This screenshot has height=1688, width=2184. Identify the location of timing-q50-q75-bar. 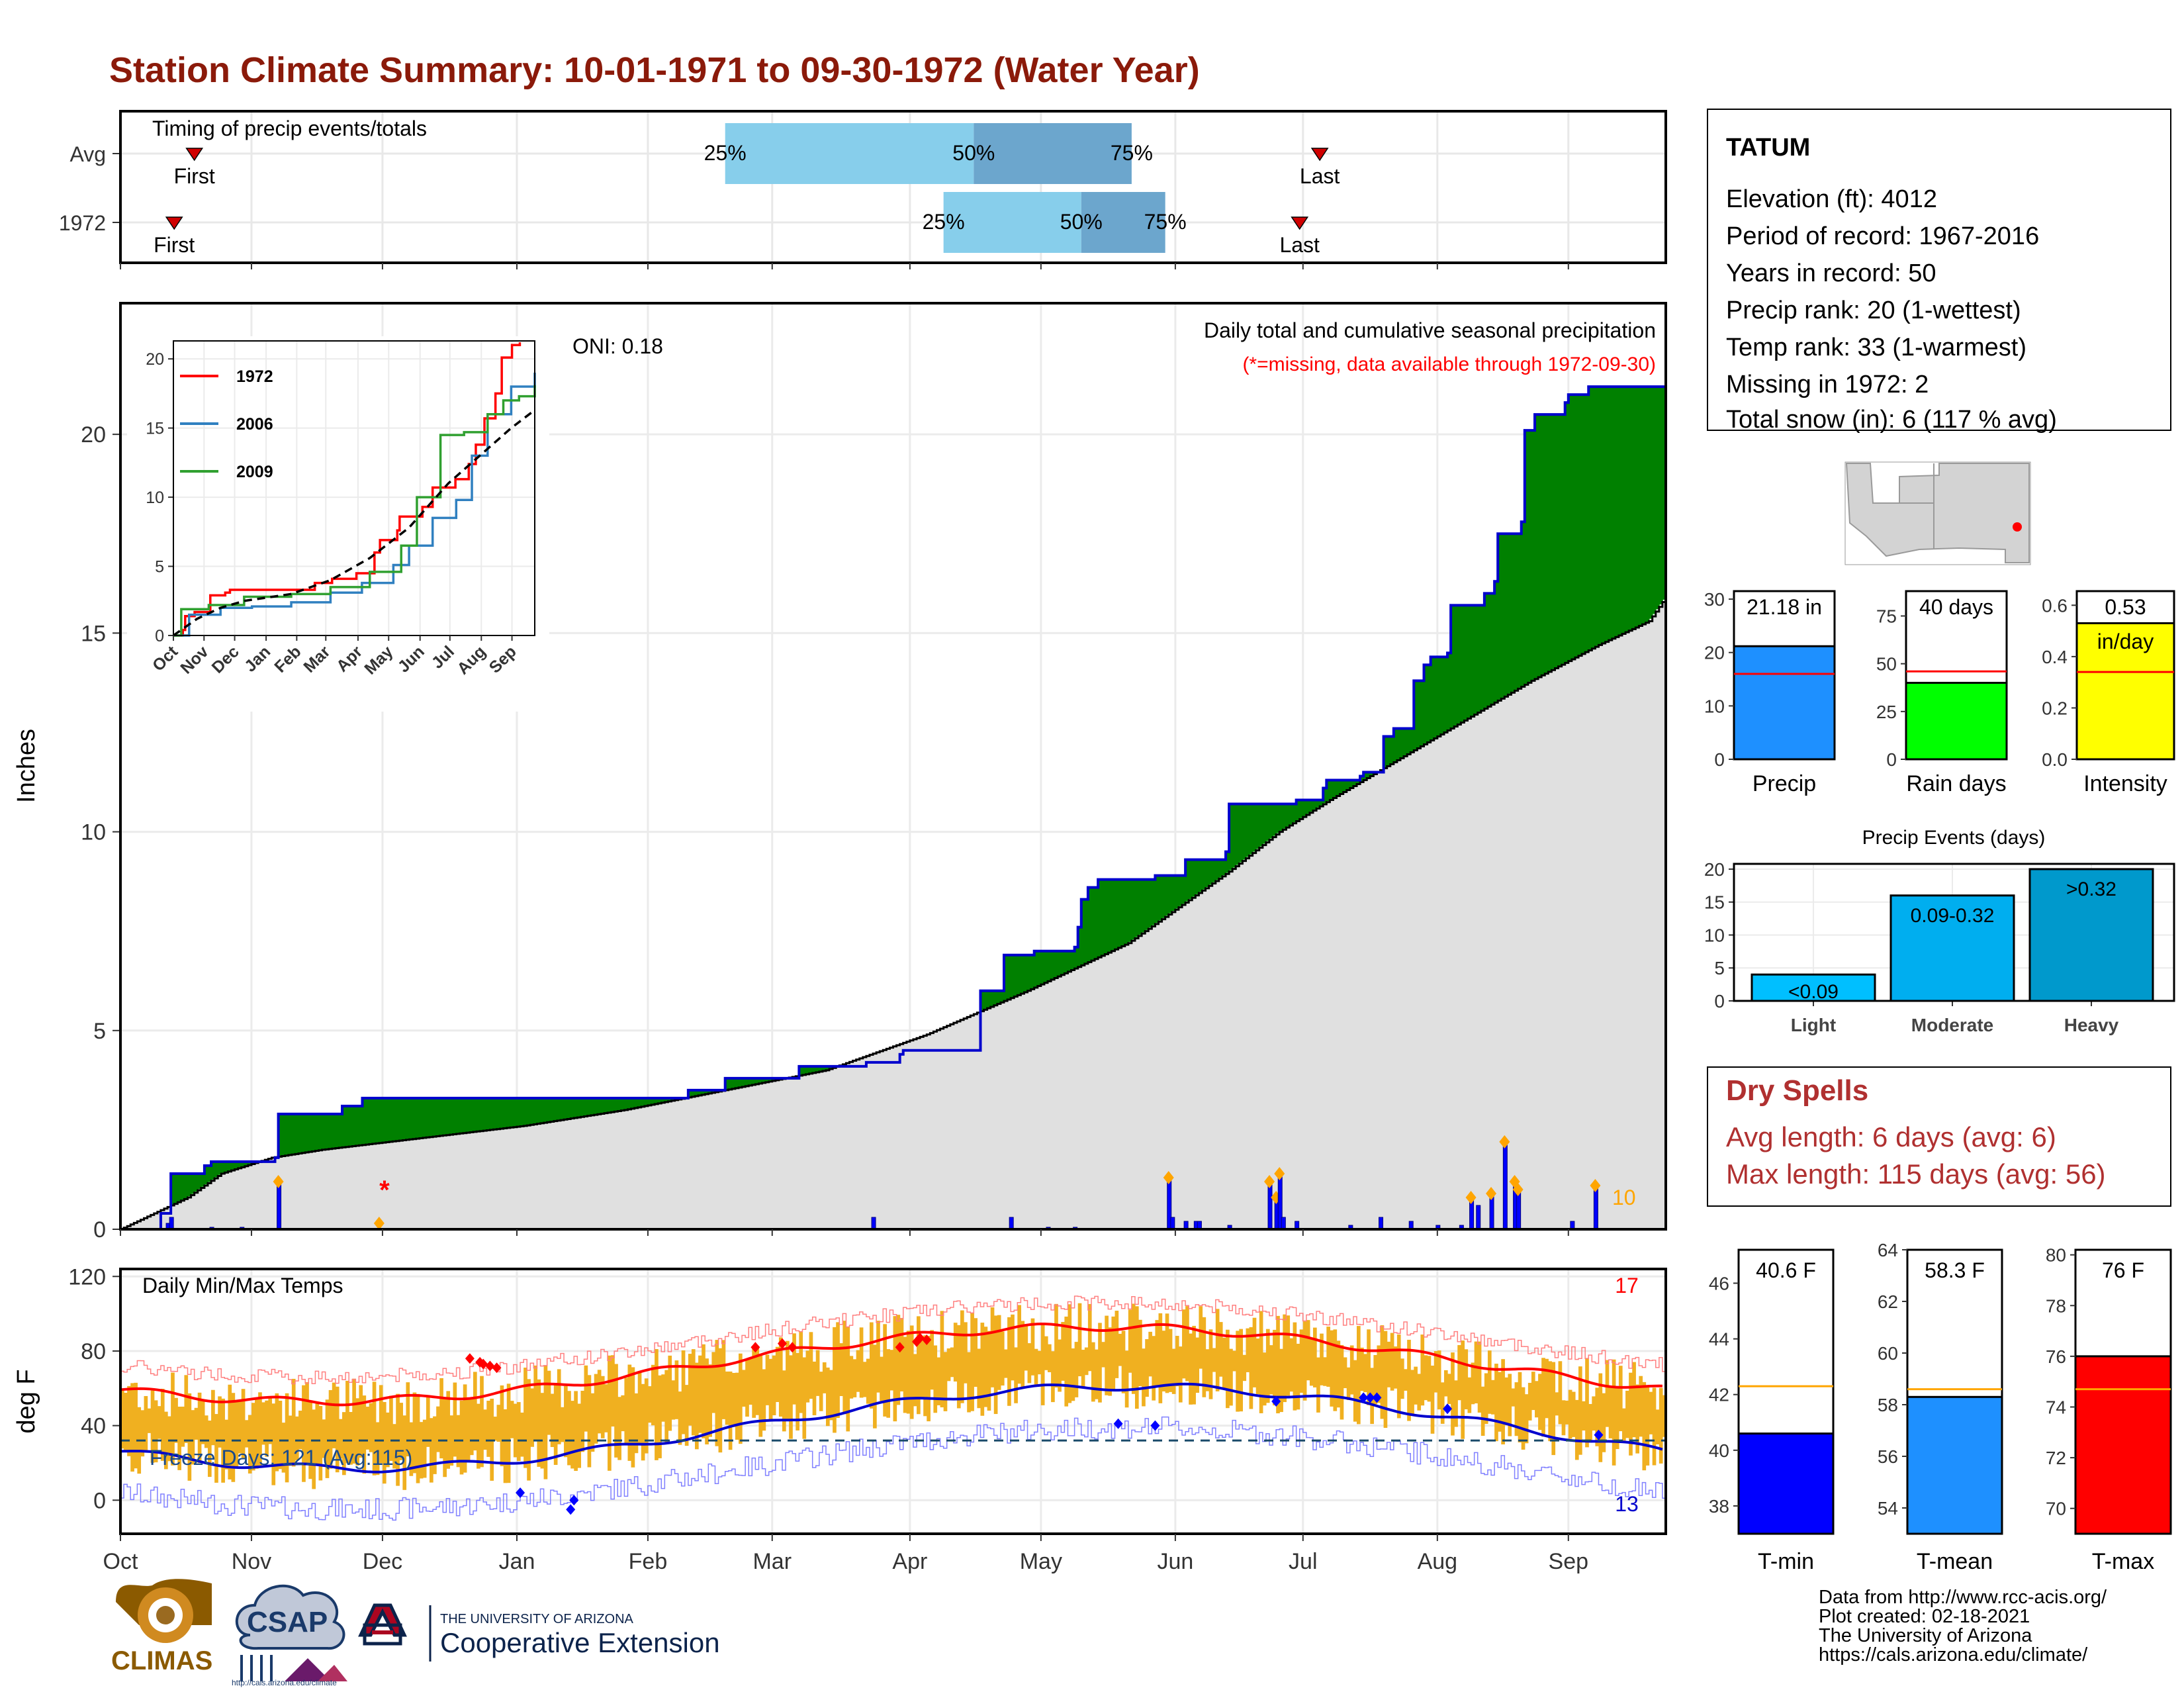
(1123, 222).